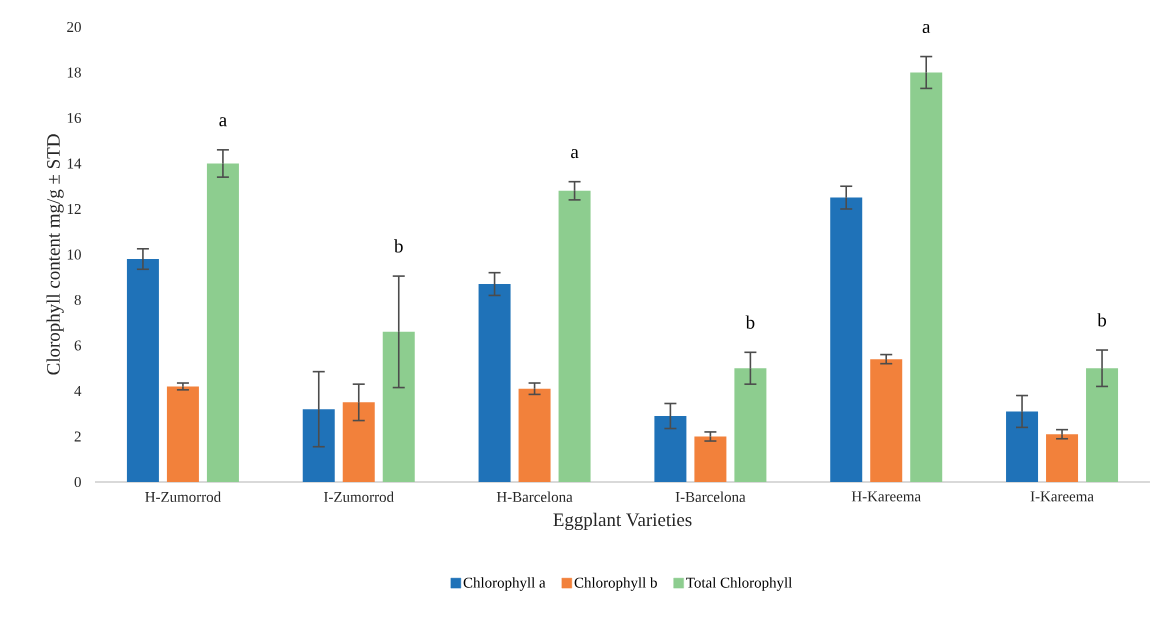  Describe the element at coordinates (74, 254) in the screenshot. I see `y-tick-label: 10` at that location.